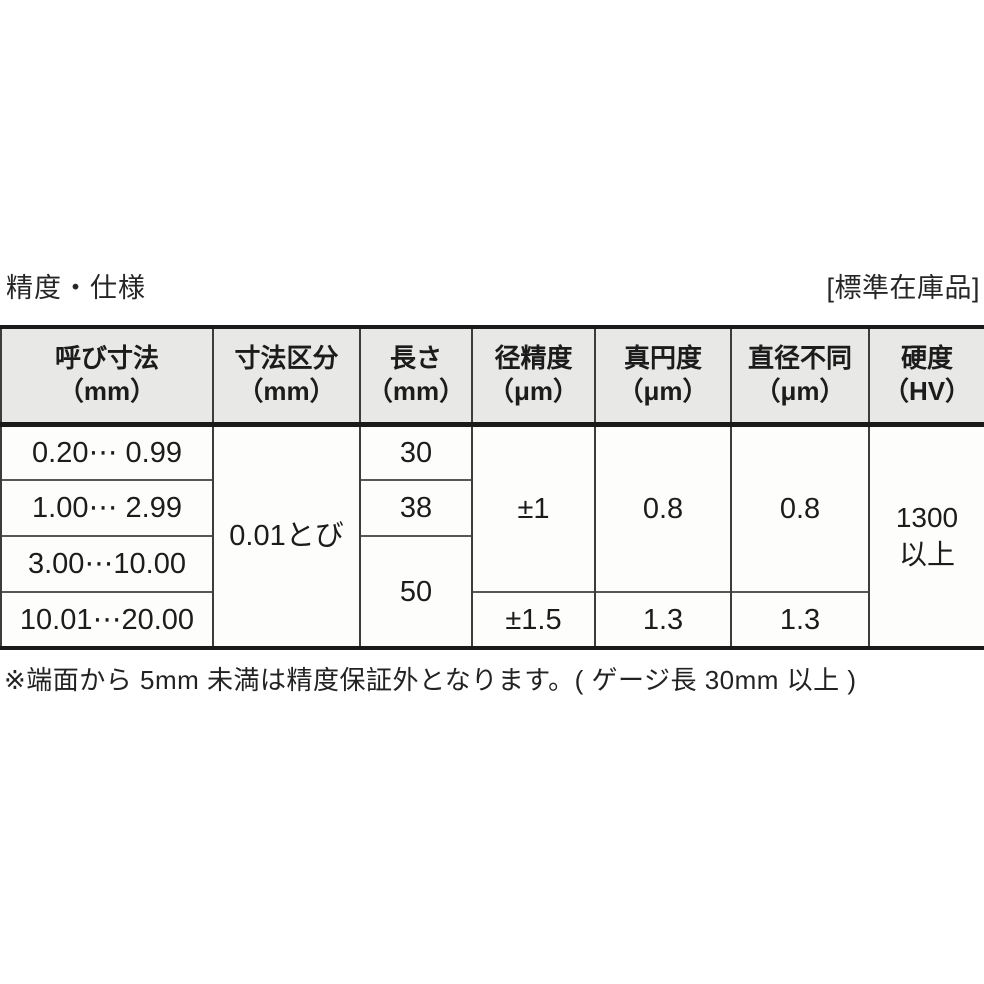  What do you see at coordinates (662, 507) in the screenshot?
I see `cell-roundness-1: 0.8` at bounding box center [662, 507].